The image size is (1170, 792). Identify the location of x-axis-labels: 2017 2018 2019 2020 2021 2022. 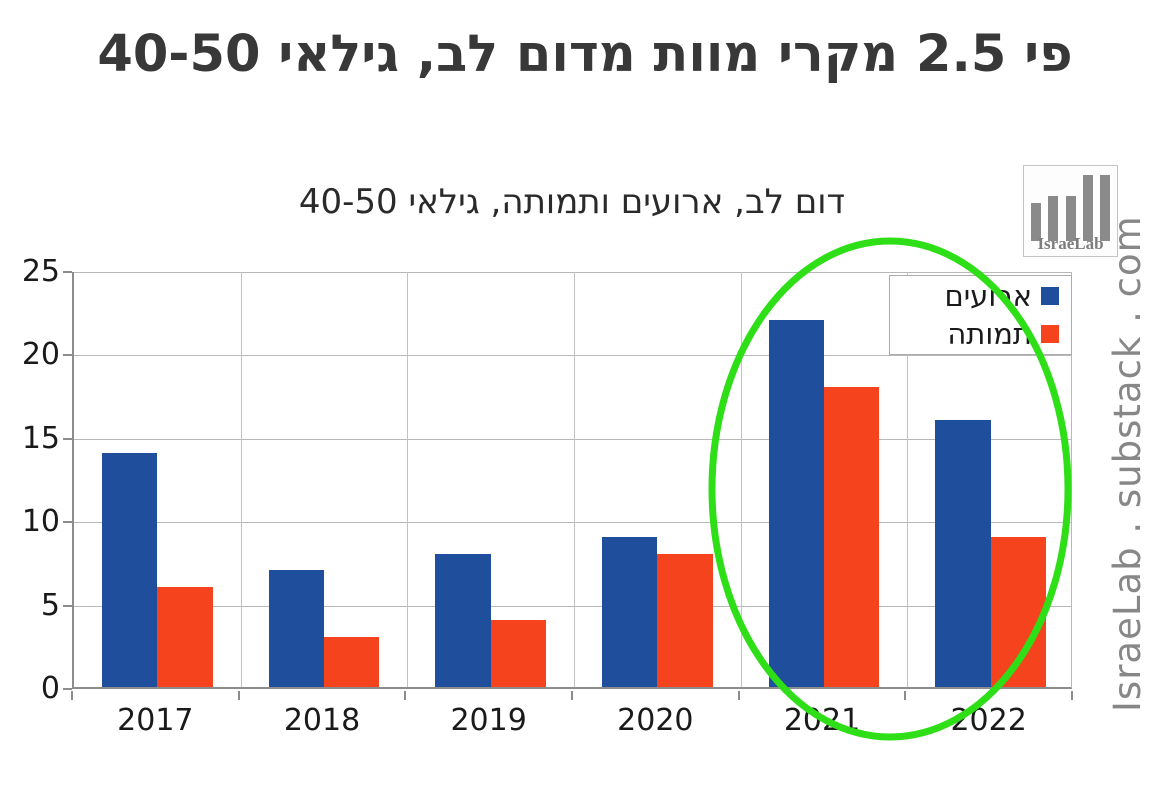
(572, 723).